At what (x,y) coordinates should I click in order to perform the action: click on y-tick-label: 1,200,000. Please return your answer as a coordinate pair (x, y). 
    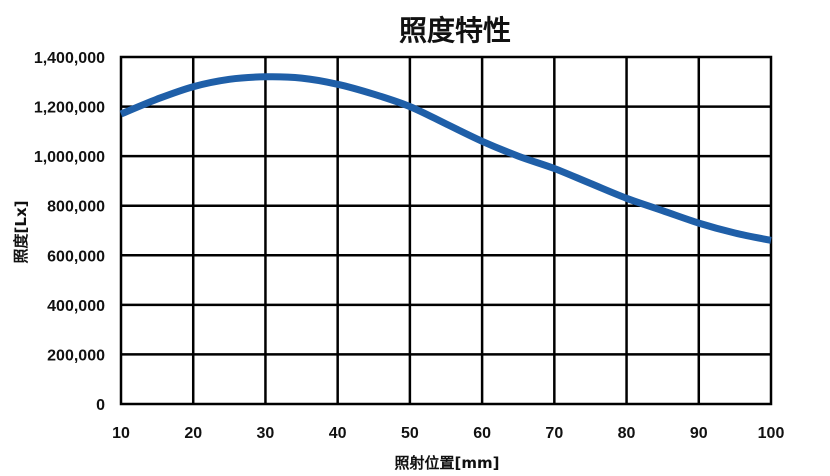
    Looking at the image, I should click on (69, 108).